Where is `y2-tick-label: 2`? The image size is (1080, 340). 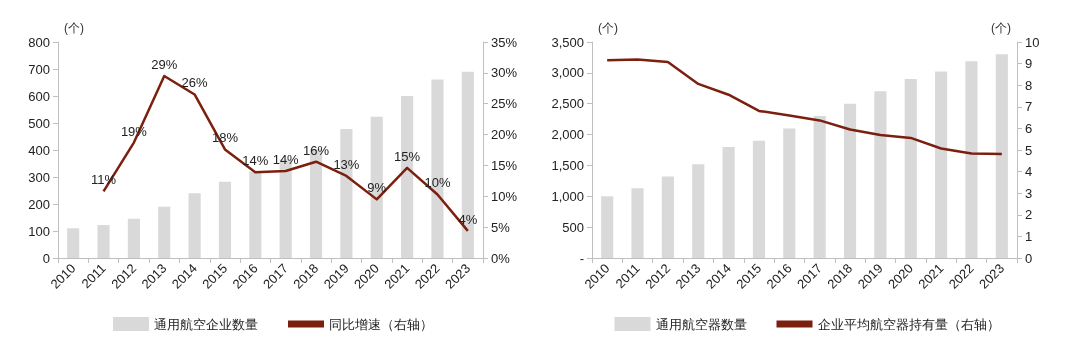
y2-tick-label: 2 is located at coordinates (1029, 215).